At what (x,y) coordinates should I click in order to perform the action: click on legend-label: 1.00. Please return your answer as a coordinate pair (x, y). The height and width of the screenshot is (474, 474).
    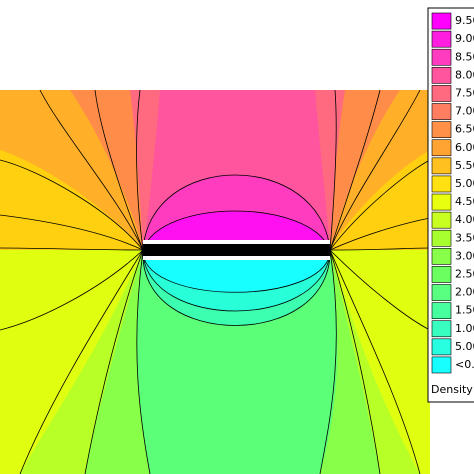
    Looking at the image, I should click on (464, 328).